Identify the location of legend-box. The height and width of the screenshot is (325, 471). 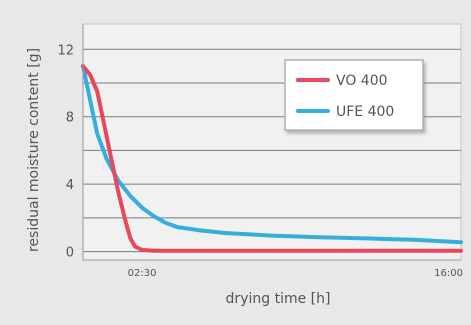
(354, 95).